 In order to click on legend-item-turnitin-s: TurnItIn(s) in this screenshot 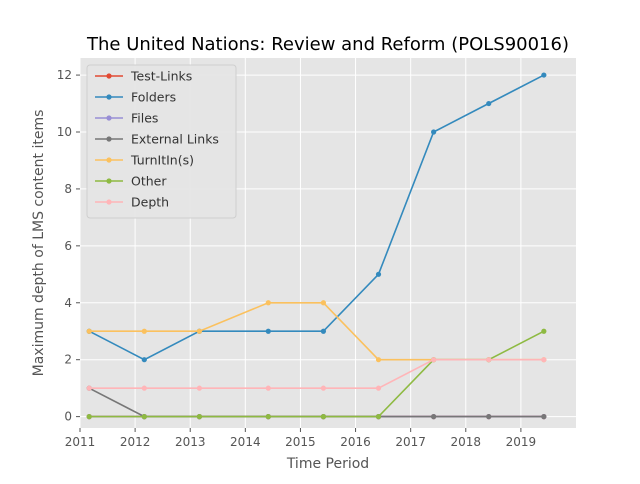, I will do `click(144, 160)`.